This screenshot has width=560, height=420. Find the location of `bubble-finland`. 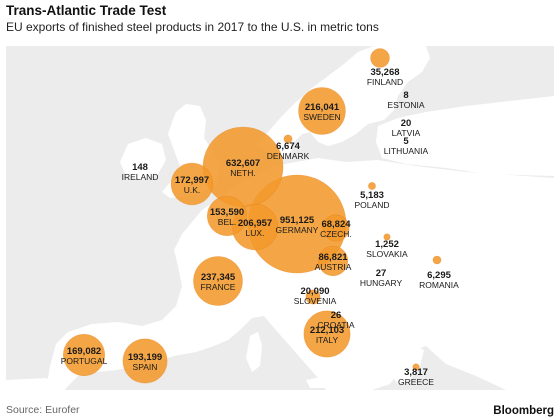

bubble-finland is located at coordinates (380, 58).